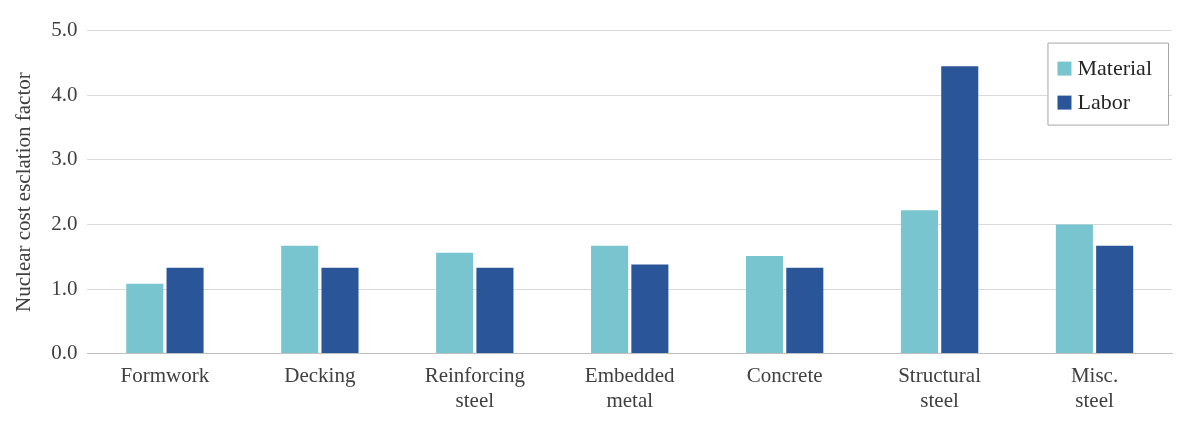 This screenshot has height=432, width=1188. What do you see at coordinates (940, 387) in the screenshot?
I see `x-tick-label: Structural steel` at bounding box center [940, 387].